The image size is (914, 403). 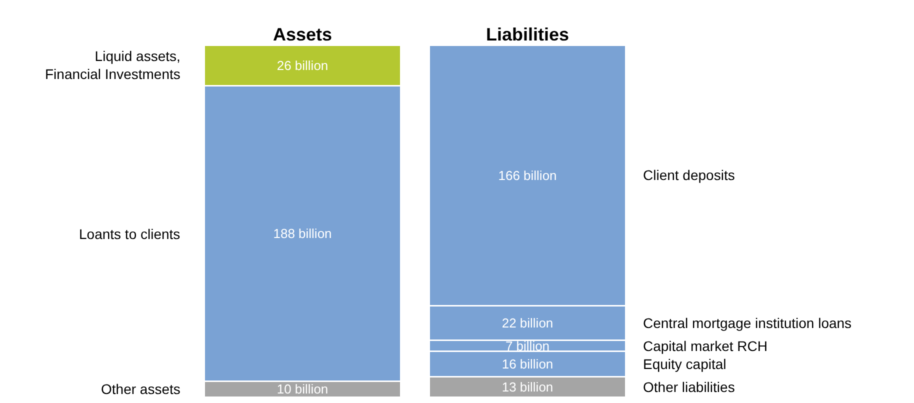 I want to click on x-tick-label: Liabilities, so click(x=528, y=34).